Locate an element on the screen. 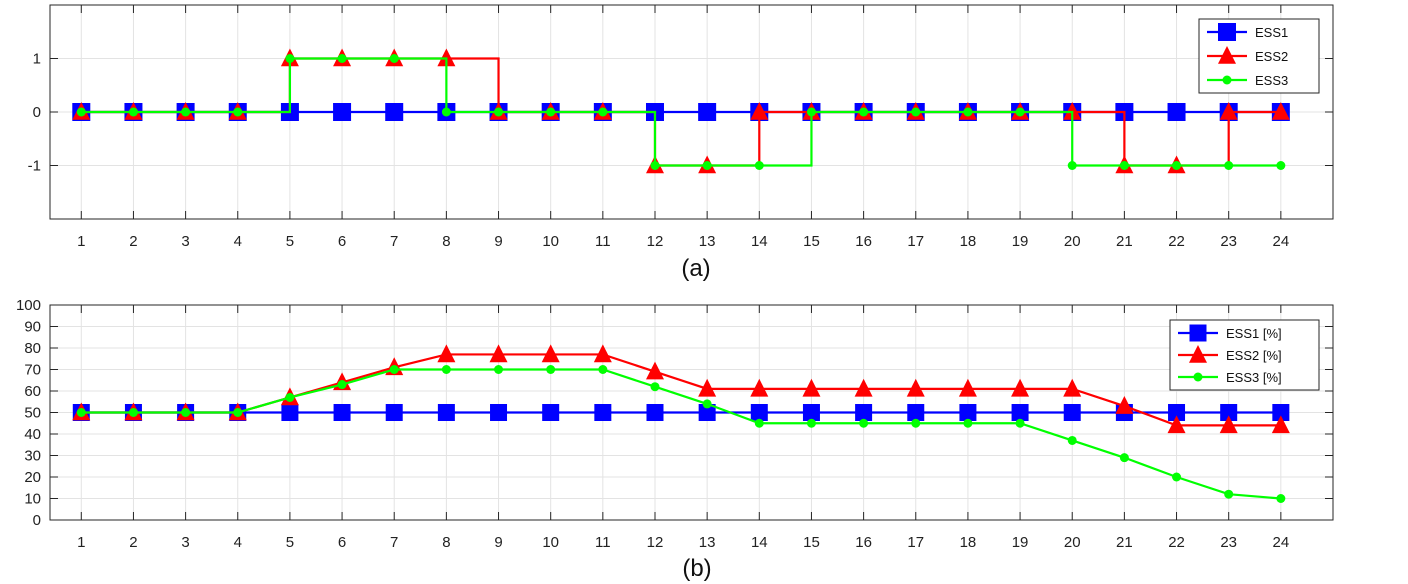  x-tick-label: 1 is located at coordinates (81, 241).